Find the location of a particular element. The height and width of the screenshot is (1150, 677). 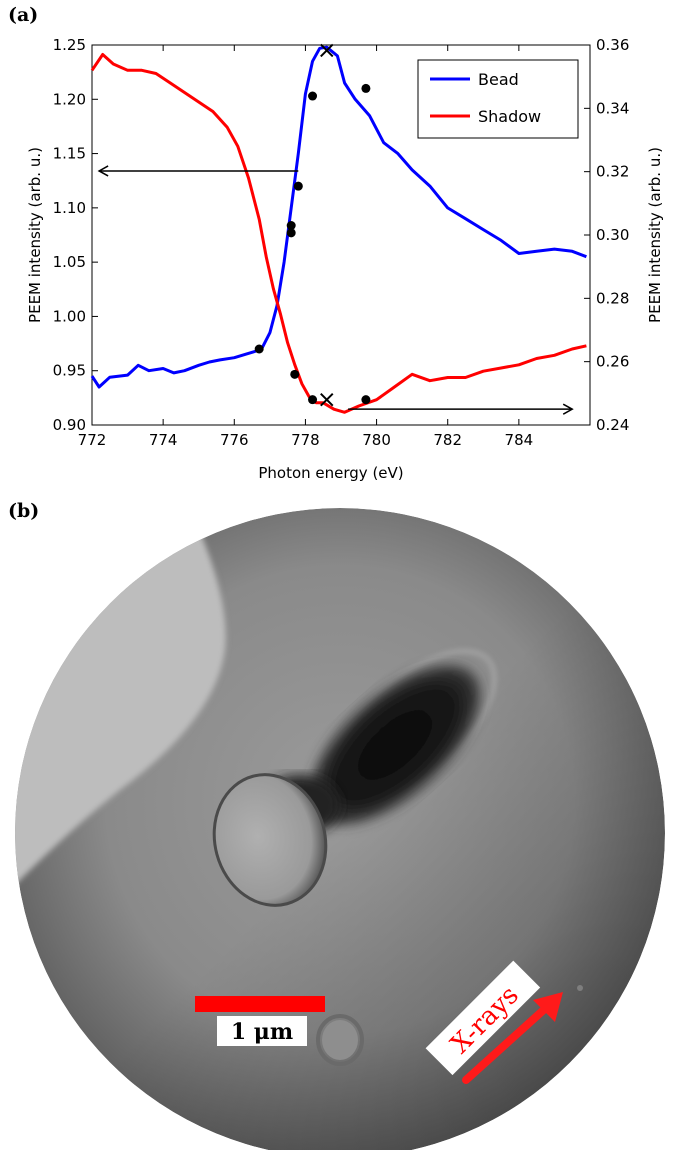

x-tick-label: 784 is located at coordinates (519, 440).